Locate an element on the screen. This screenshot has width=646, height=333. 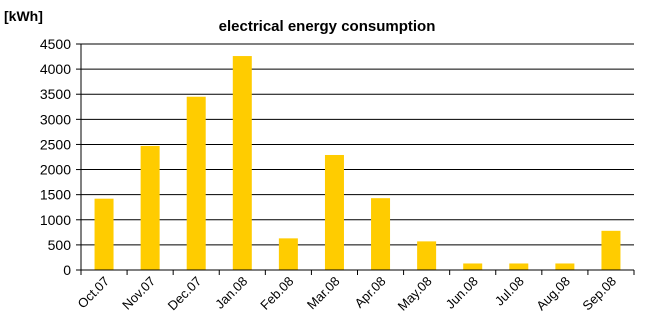
x-tick-label: Jan.08 is located at coordinates (231, 293).